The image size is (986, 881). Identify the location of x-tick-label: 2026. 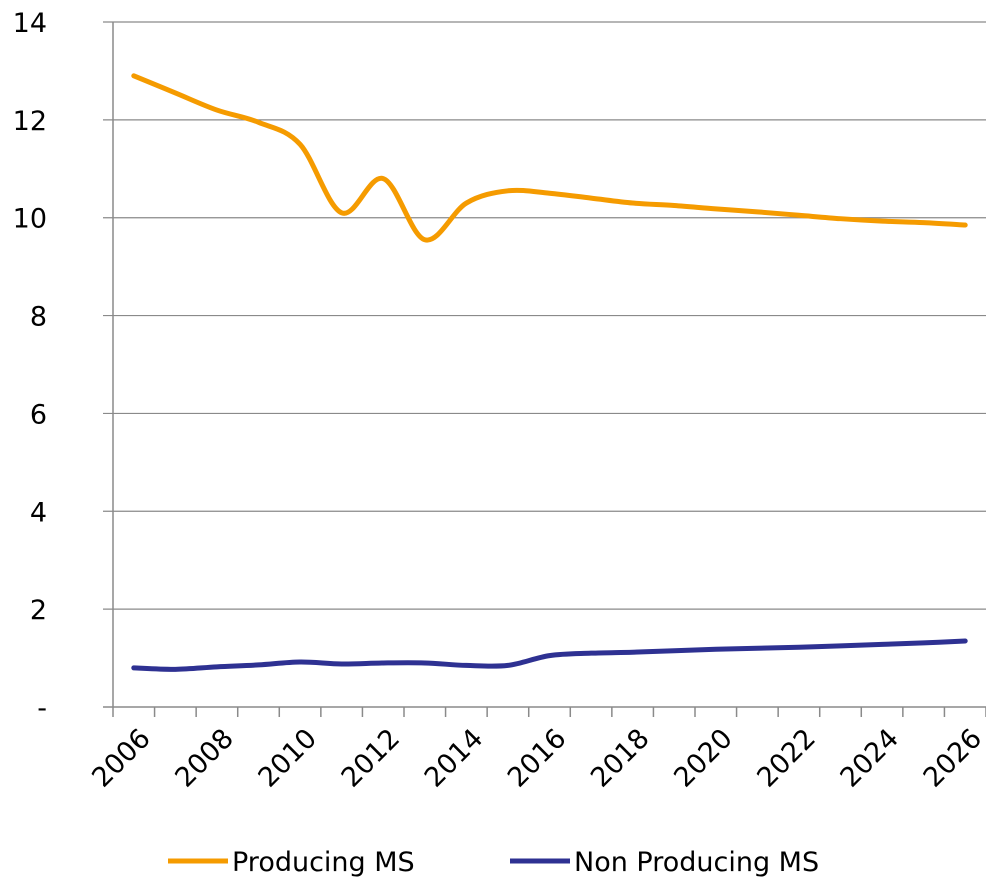
(952, 758).